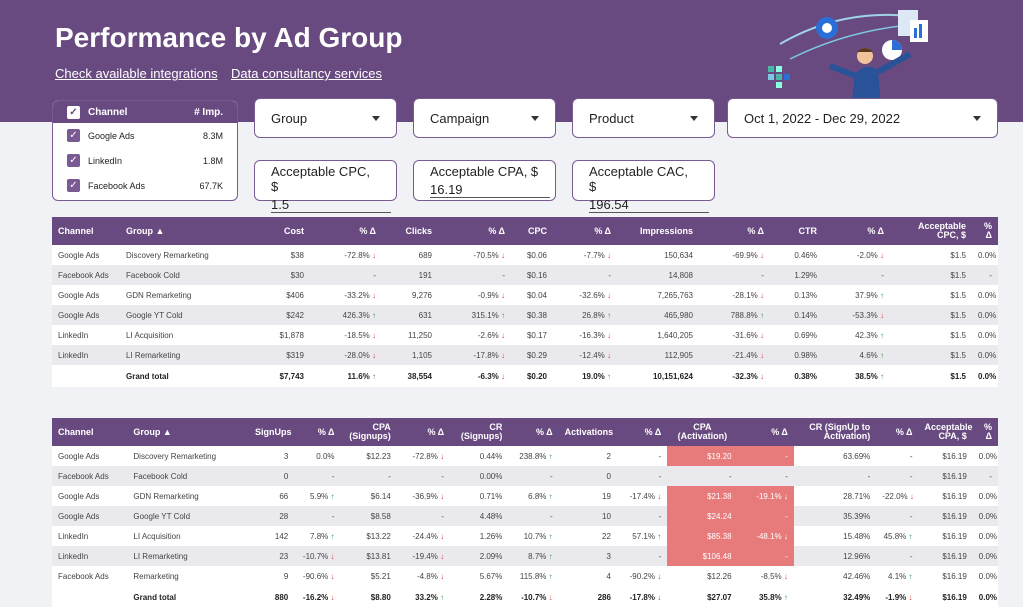  What do you see at coordinates (702, 556) in the screenshot?
I see `table-cell: $106.48` at bounding box center [702, 556].